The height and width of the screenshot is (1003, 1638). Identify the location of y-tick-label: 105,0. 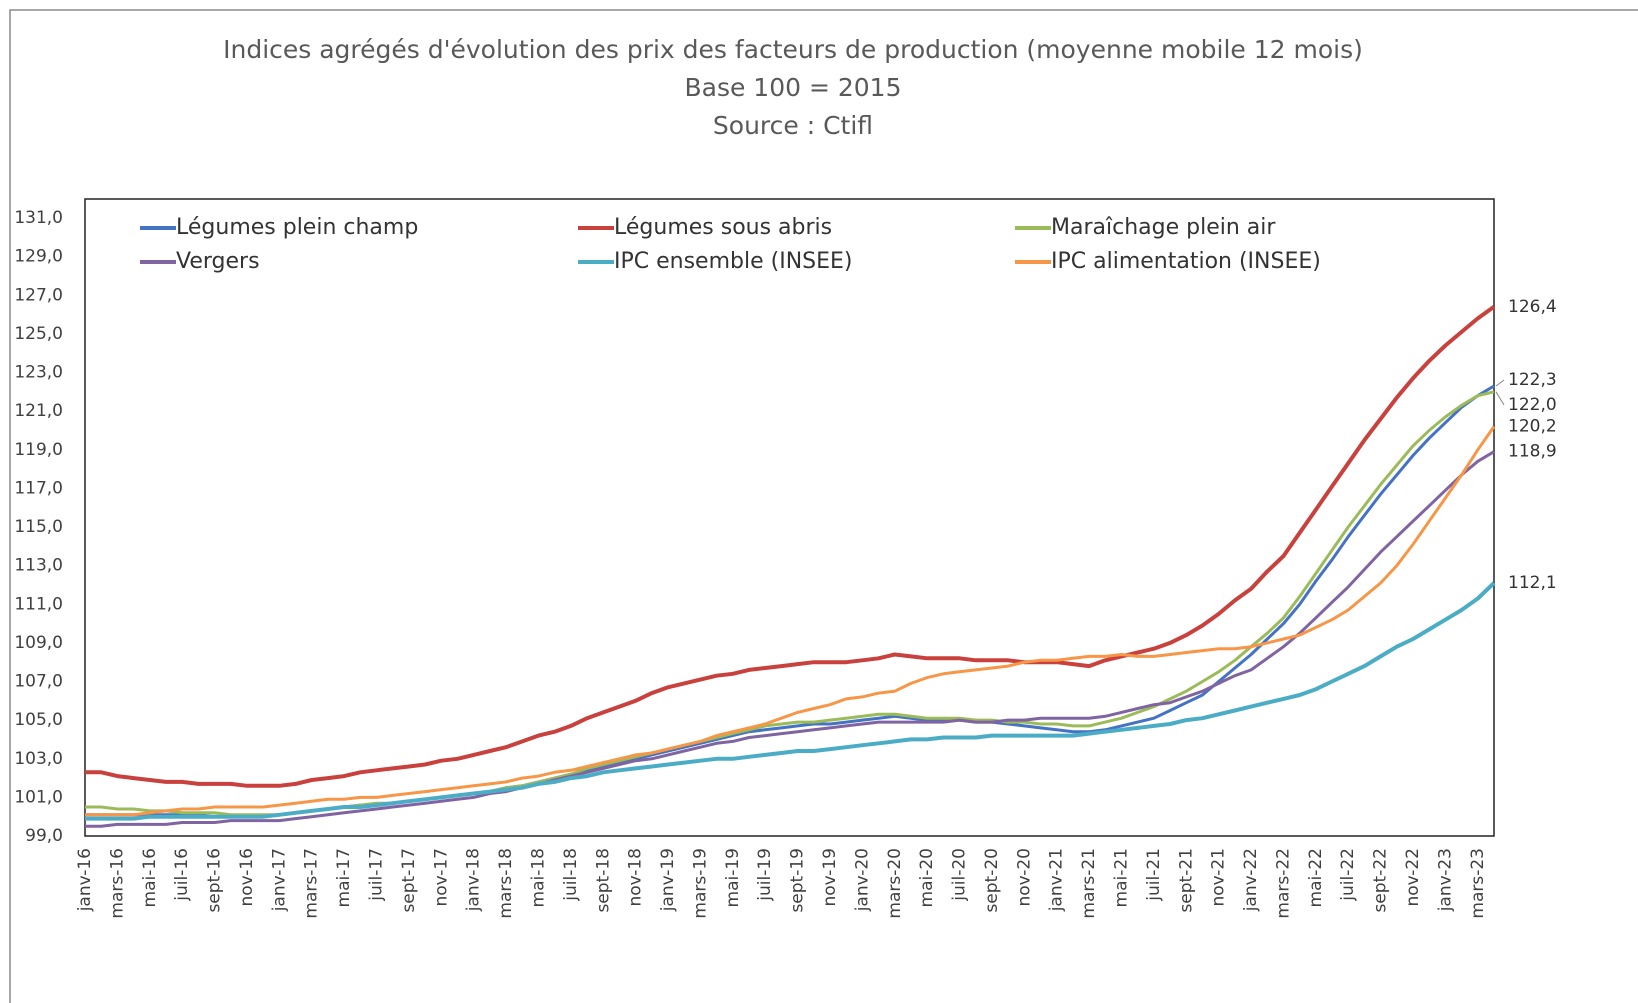
(38, 720).